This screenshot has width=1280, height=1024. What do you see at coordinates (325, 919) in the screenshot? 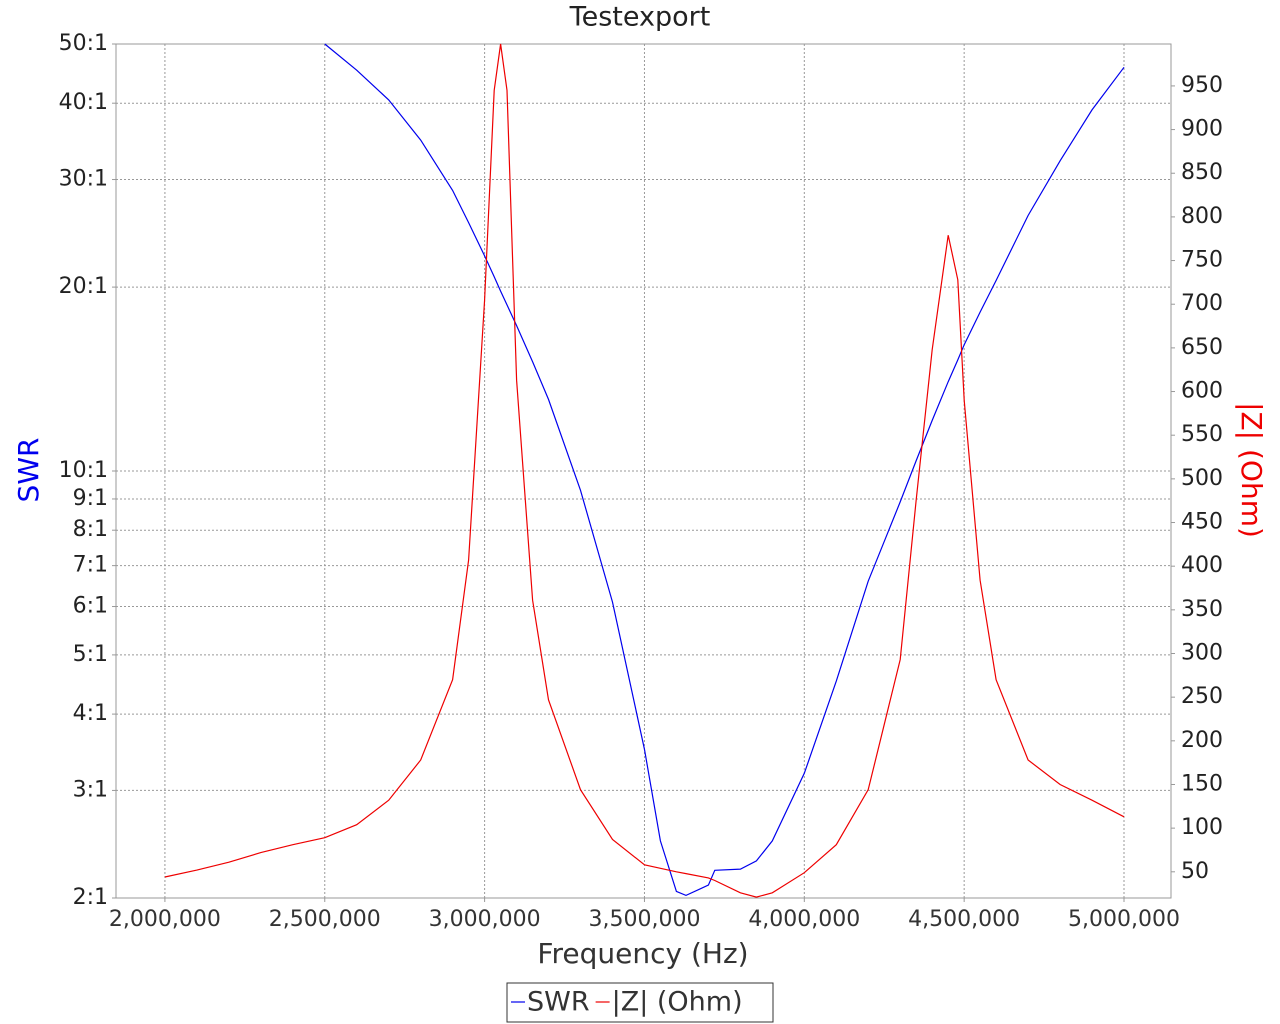
I see `x-tick-label: 2,500,000` at bounding box center [325, 919].